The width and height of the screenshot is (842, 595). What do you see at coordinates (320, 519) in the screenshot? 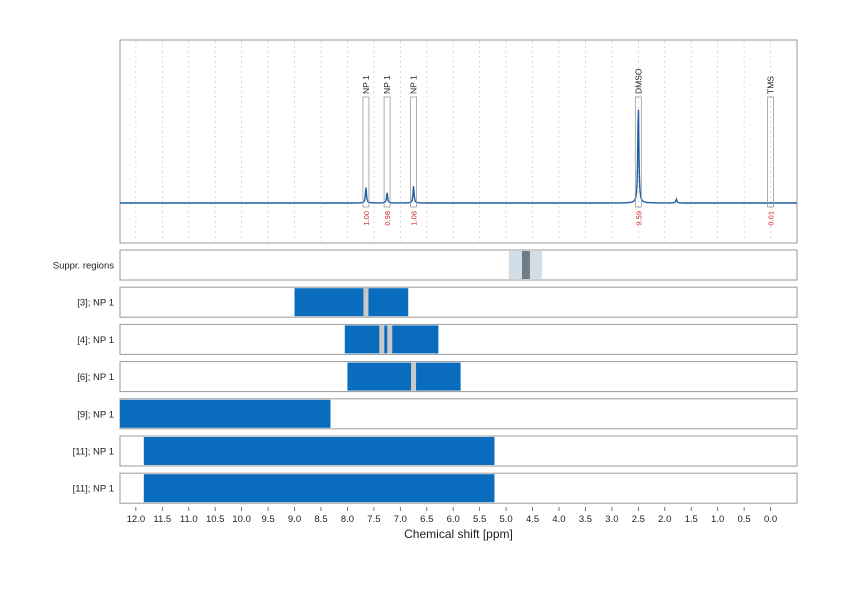
I see `x-tick-label: 8.5` at bounding box center [320, 519].